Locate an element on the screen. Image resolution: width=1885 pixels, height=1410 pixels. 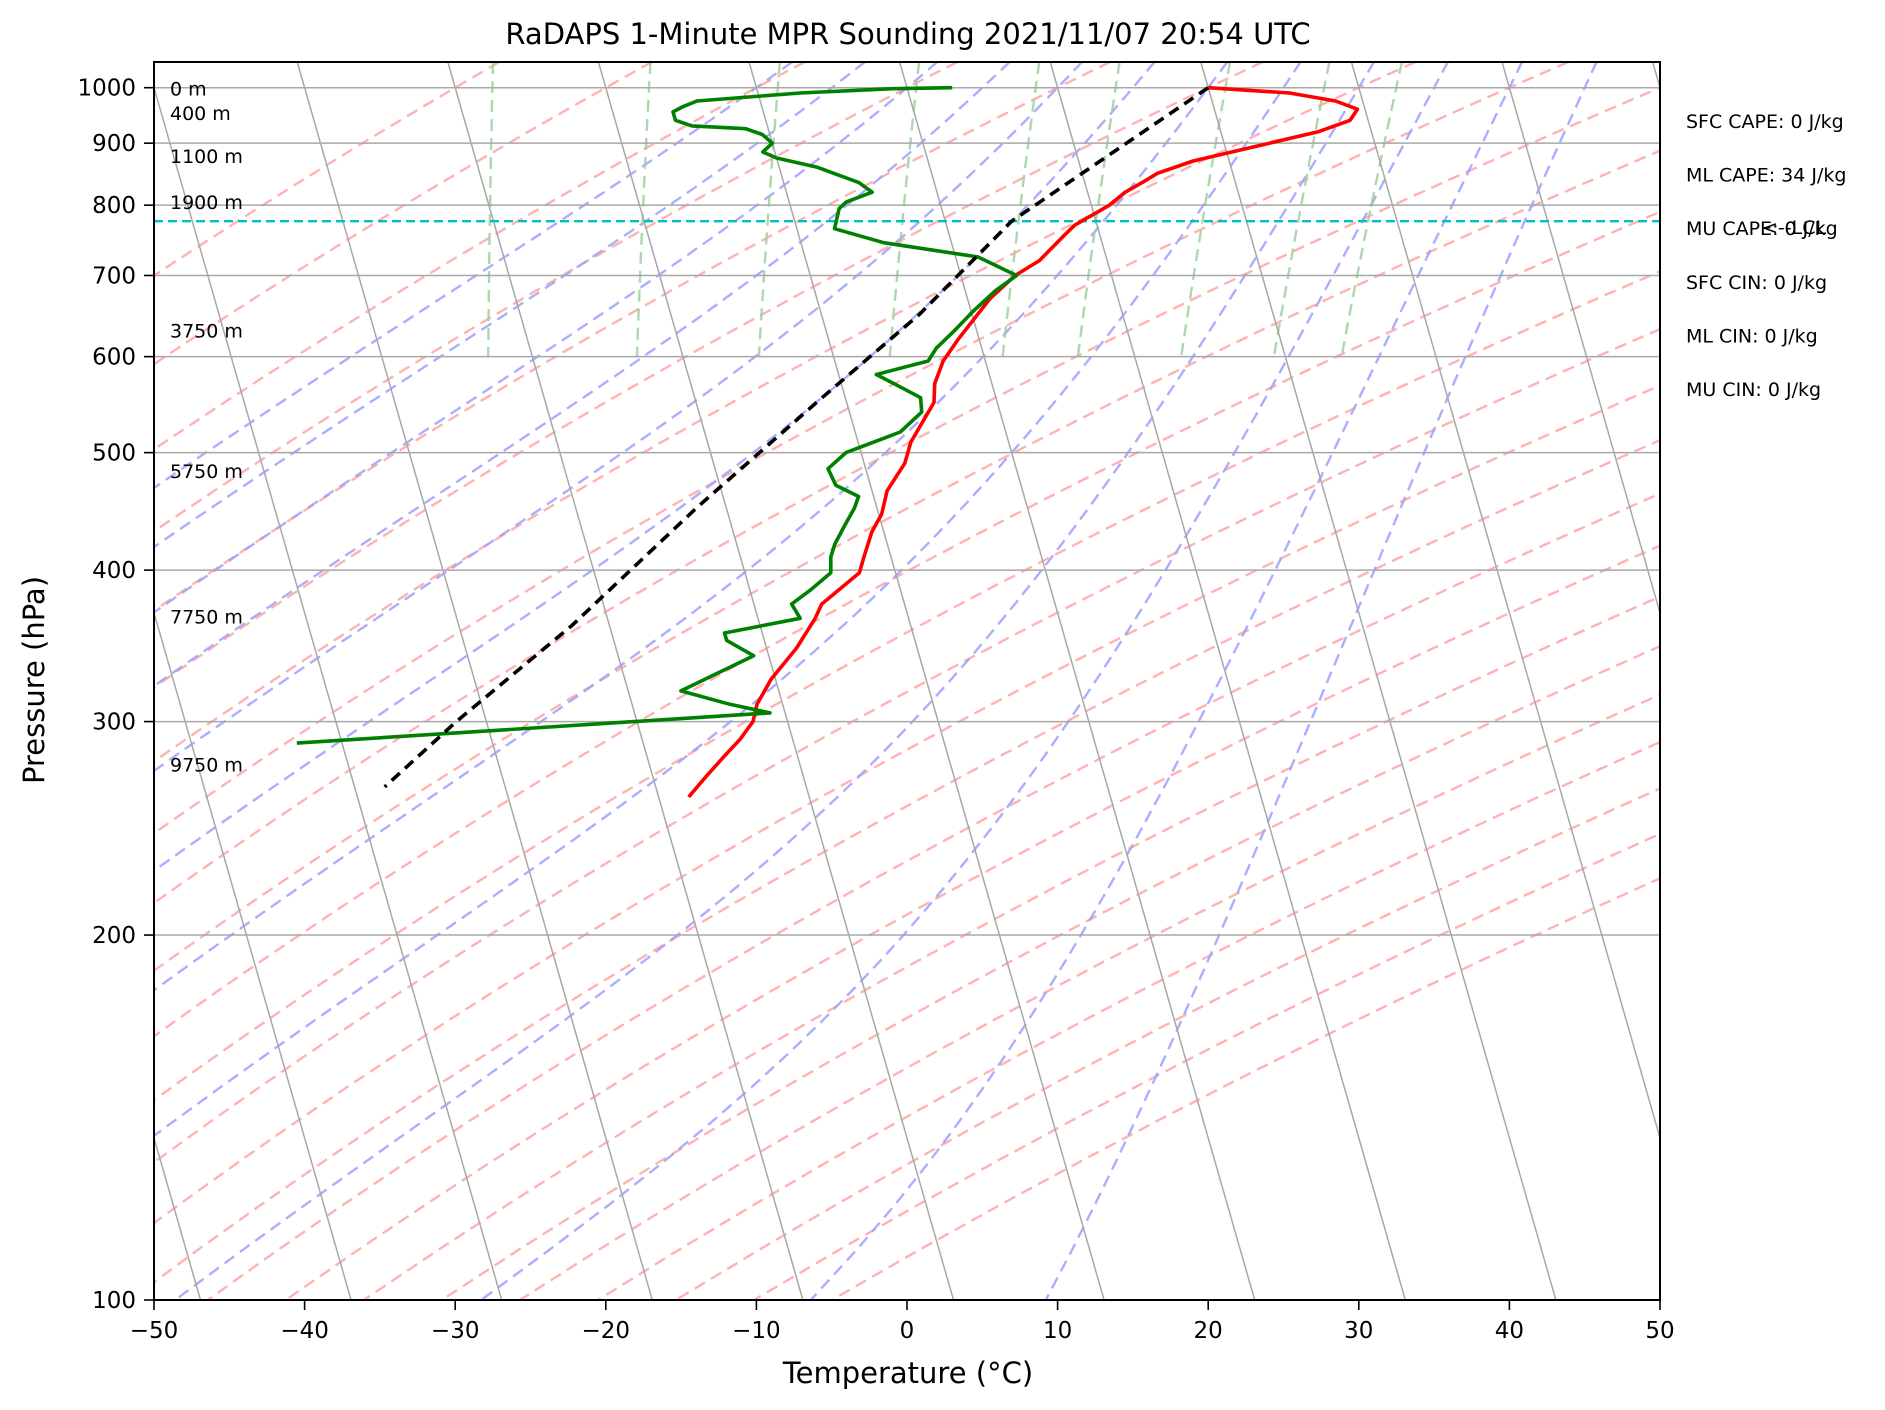
x-tick-label: 40 is located at coordinates (1509, 1331).